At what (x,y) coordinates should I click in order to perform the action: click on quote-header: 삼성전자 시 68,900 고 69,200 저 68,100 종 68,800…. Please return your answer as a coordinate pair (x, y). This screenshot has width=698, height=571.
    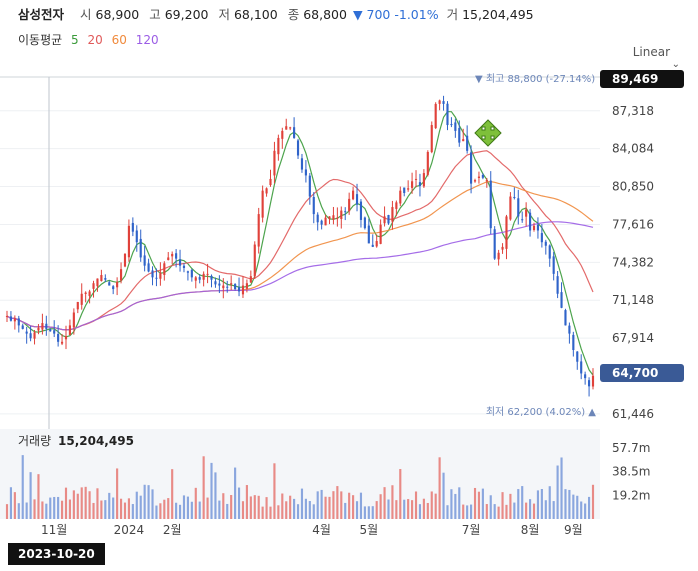
    Looking at the image, I should click on (277, 13).